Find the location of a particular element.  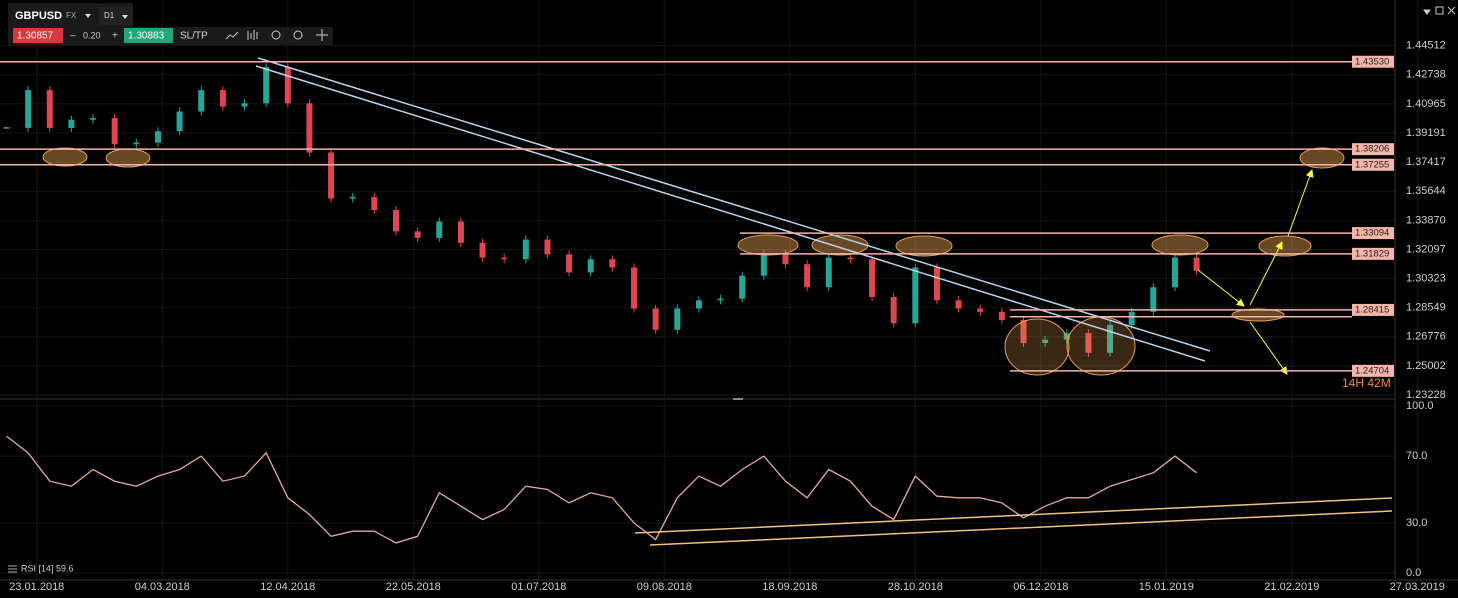

x-tick-label: 06.12.2018 is located at coordinates (1040, 587).